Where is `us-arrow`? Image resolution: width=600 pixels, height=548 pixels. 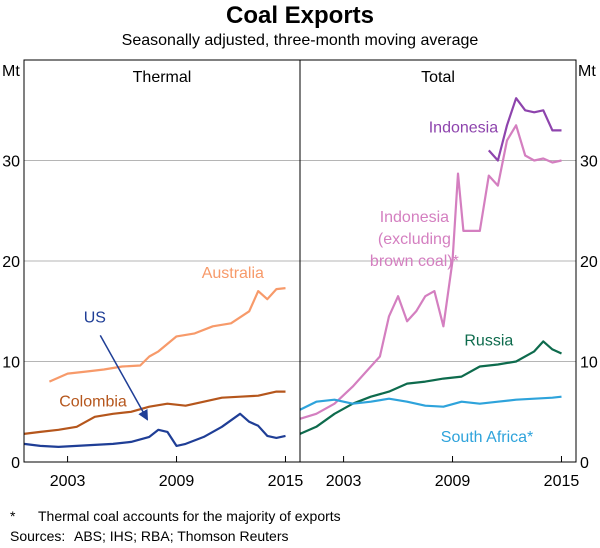
us-arrow is located at coordinates (124, 378).